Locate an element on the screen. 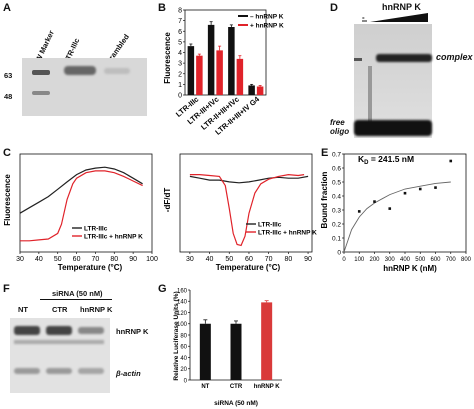  chart-b-ytick-label: 1 is located at coordinates (180, 85).